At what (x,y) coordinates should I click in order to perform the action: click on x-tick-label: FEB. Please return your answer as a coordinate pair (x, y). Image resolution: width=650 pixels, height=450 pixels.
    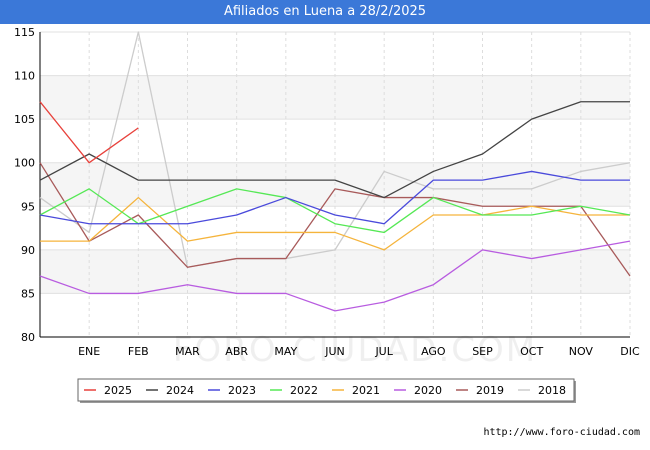
    Looking at the image, I should click on (138, 351).